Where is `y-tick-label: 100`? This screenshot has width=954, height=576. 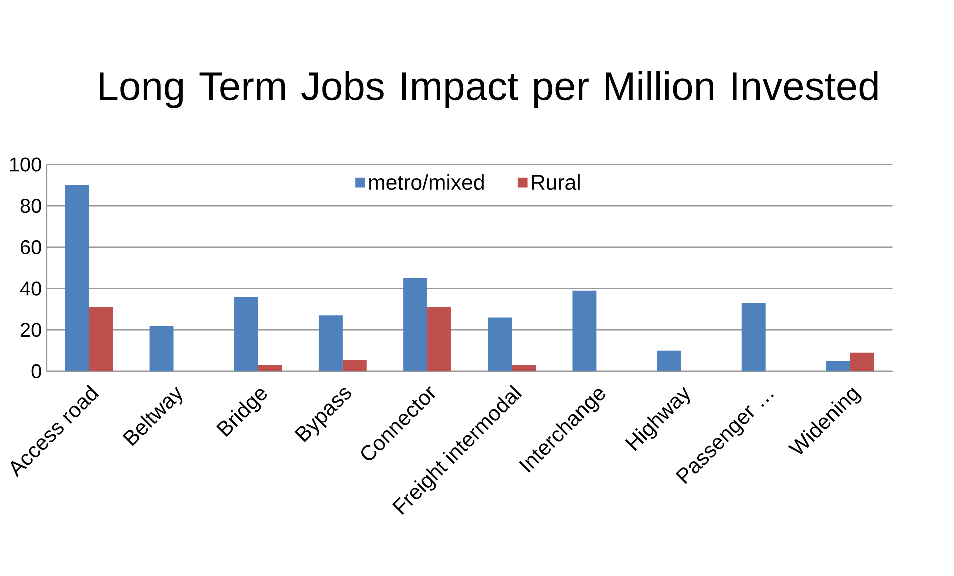 y-tick-label: 100 is located at coordinates (26, 165).